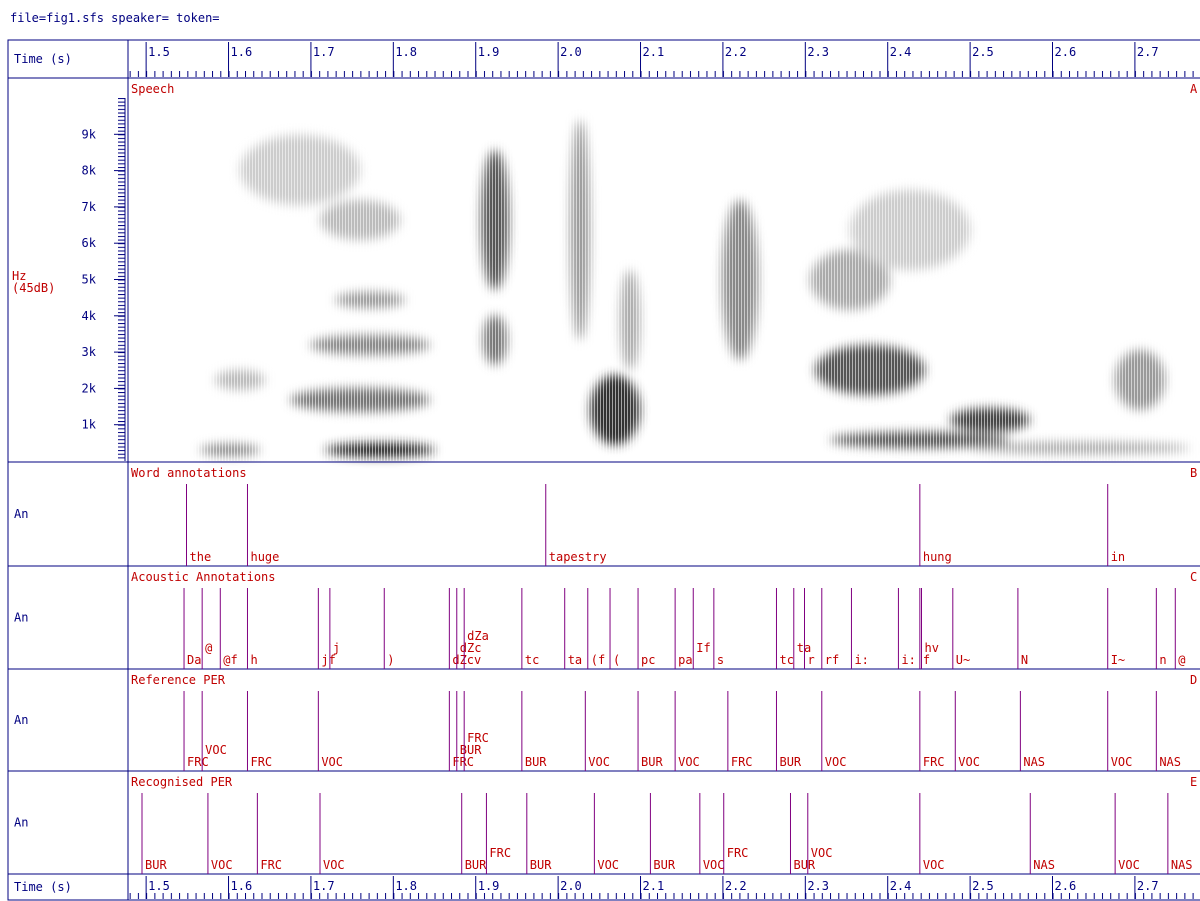 This screenshot has height=901, width=1200. What do you see at coordinates (466, 660) in the screenshot?
I see `annotation-label: dZcv` at bounding box center [466, 660].